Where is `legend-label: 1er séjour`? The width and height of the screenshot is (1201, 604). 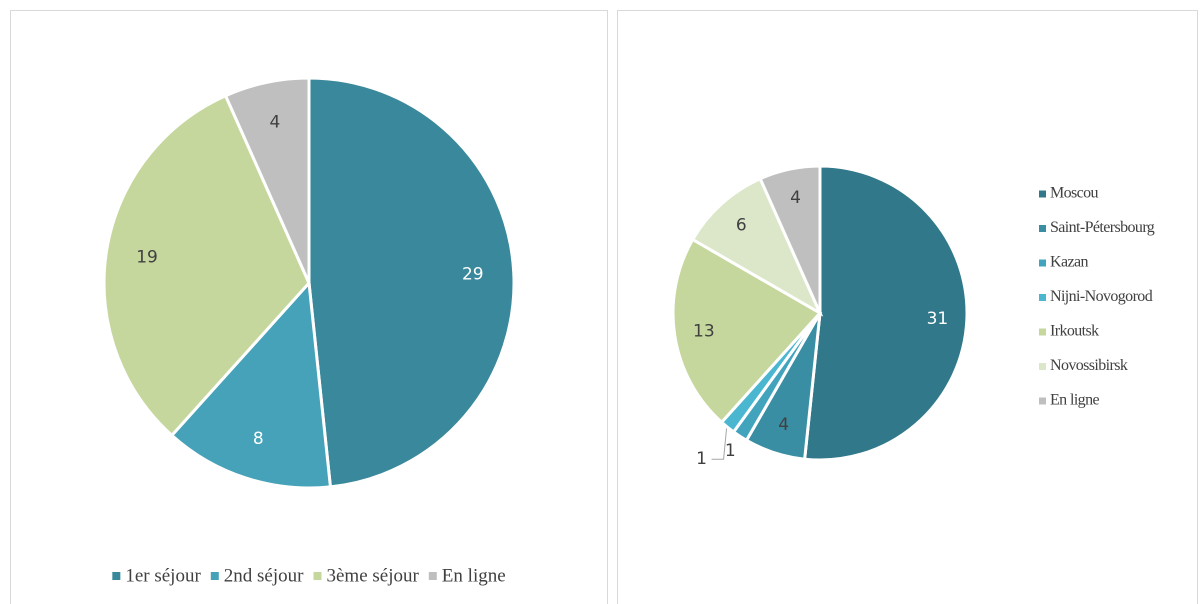 legend-label: 1er séjour is located at coordinates (163, 575).